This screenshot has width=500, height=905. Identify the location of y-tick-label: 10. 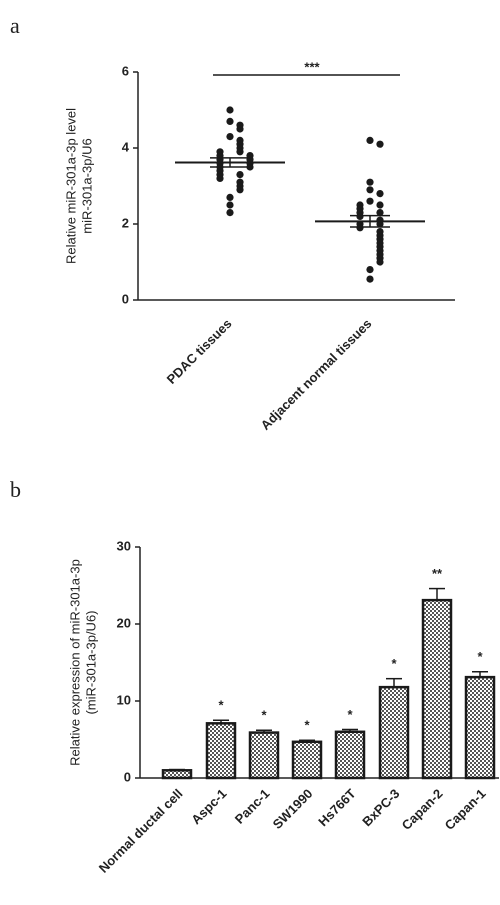
(124, 699).